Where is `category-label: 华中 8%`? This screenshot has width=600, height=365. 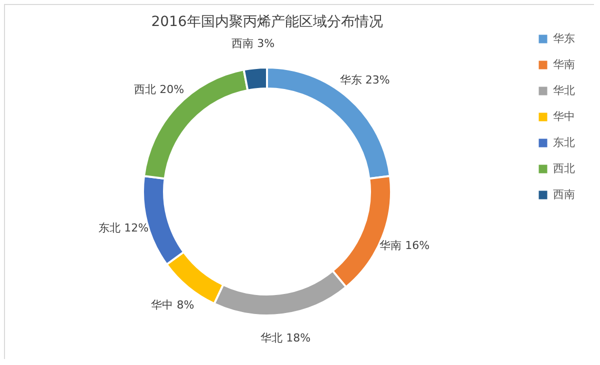
category-label: 华中 8% is located at coordinates (172, 305).